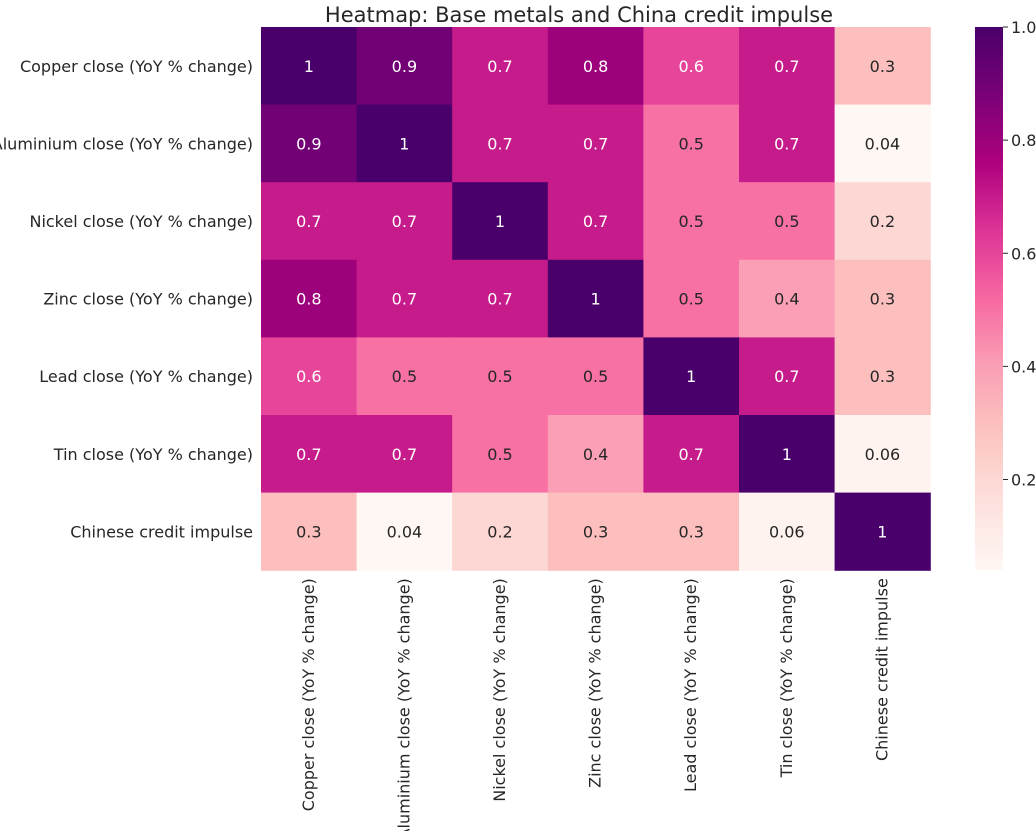 Image resolution: width=1036 pixels, height=831 pixels. Describe the element at coordinates (595, 683) in the screenshot. I see `column-tick-label: Zinc close (YoY % change)` at that location.